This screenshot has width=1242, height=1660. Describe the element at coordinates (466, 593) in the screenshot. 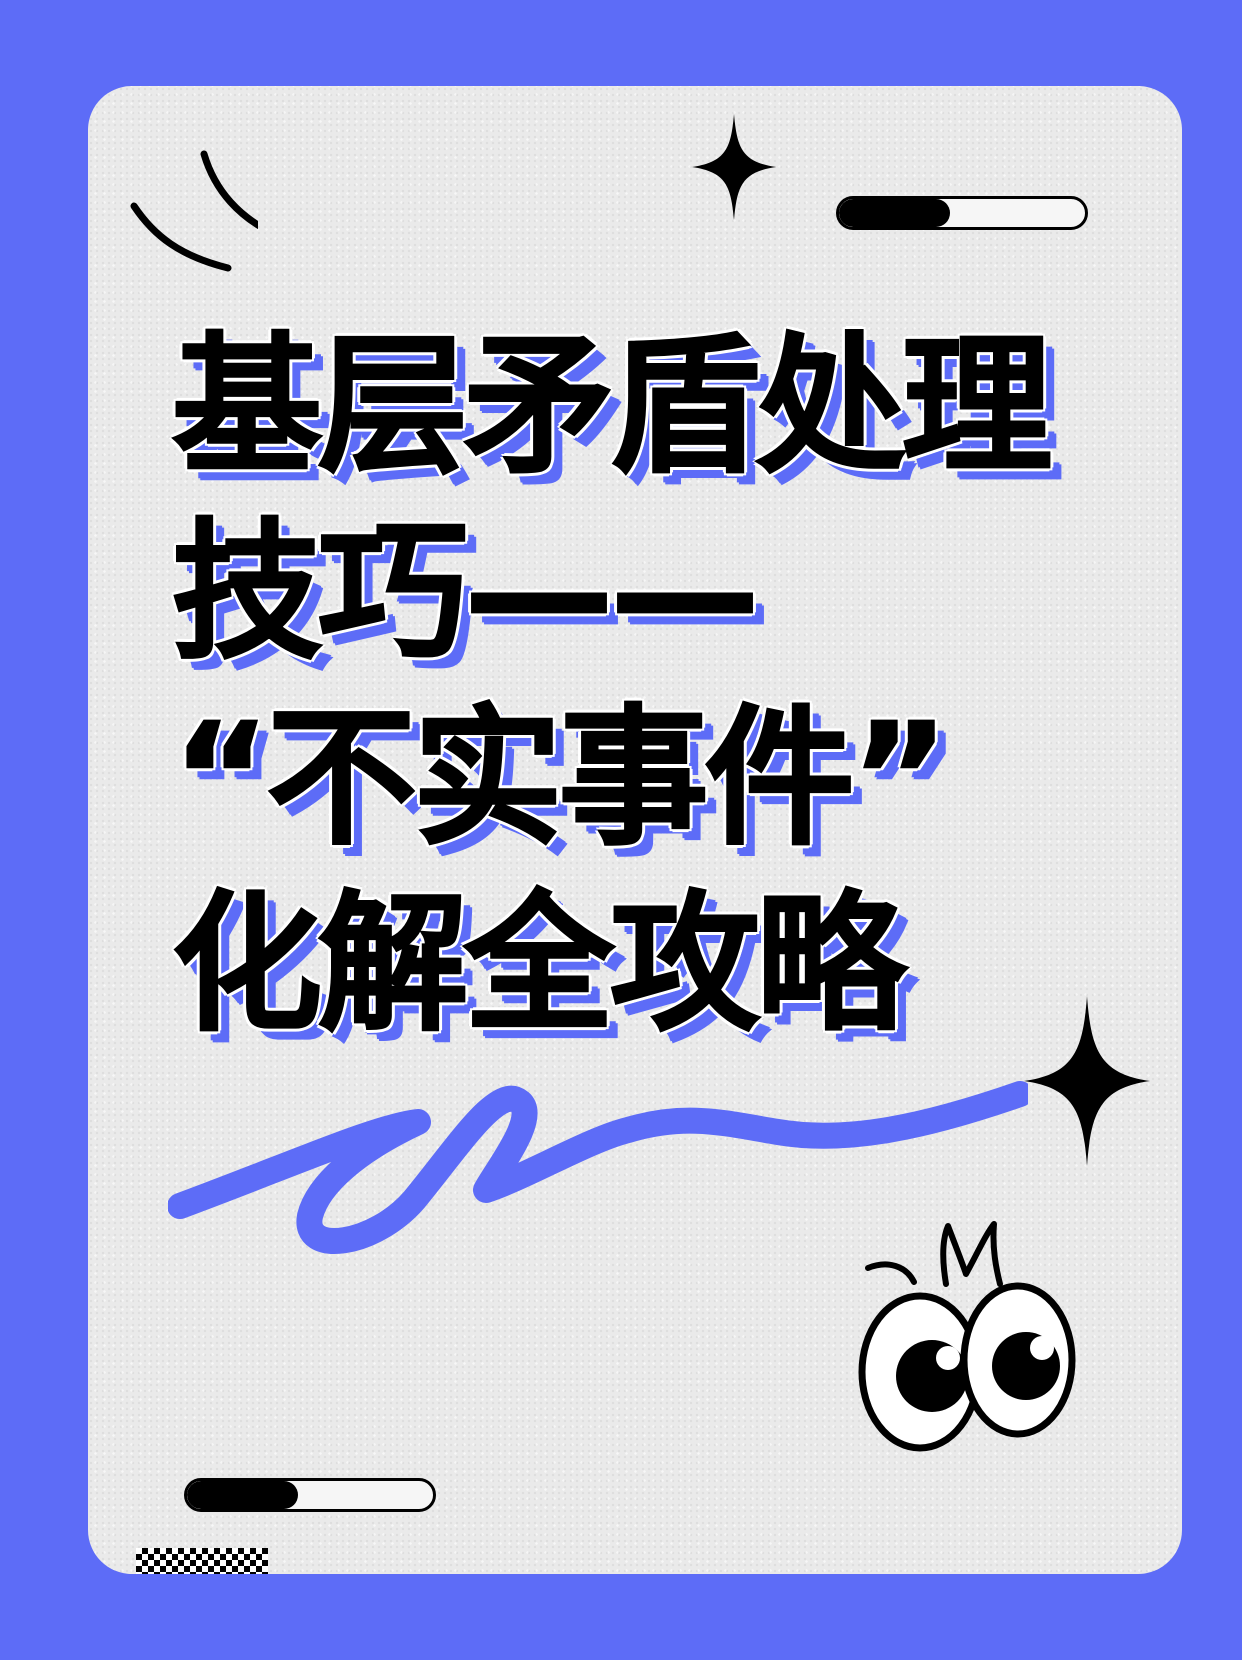

I see `title-line-2: 技巧——` at that location.